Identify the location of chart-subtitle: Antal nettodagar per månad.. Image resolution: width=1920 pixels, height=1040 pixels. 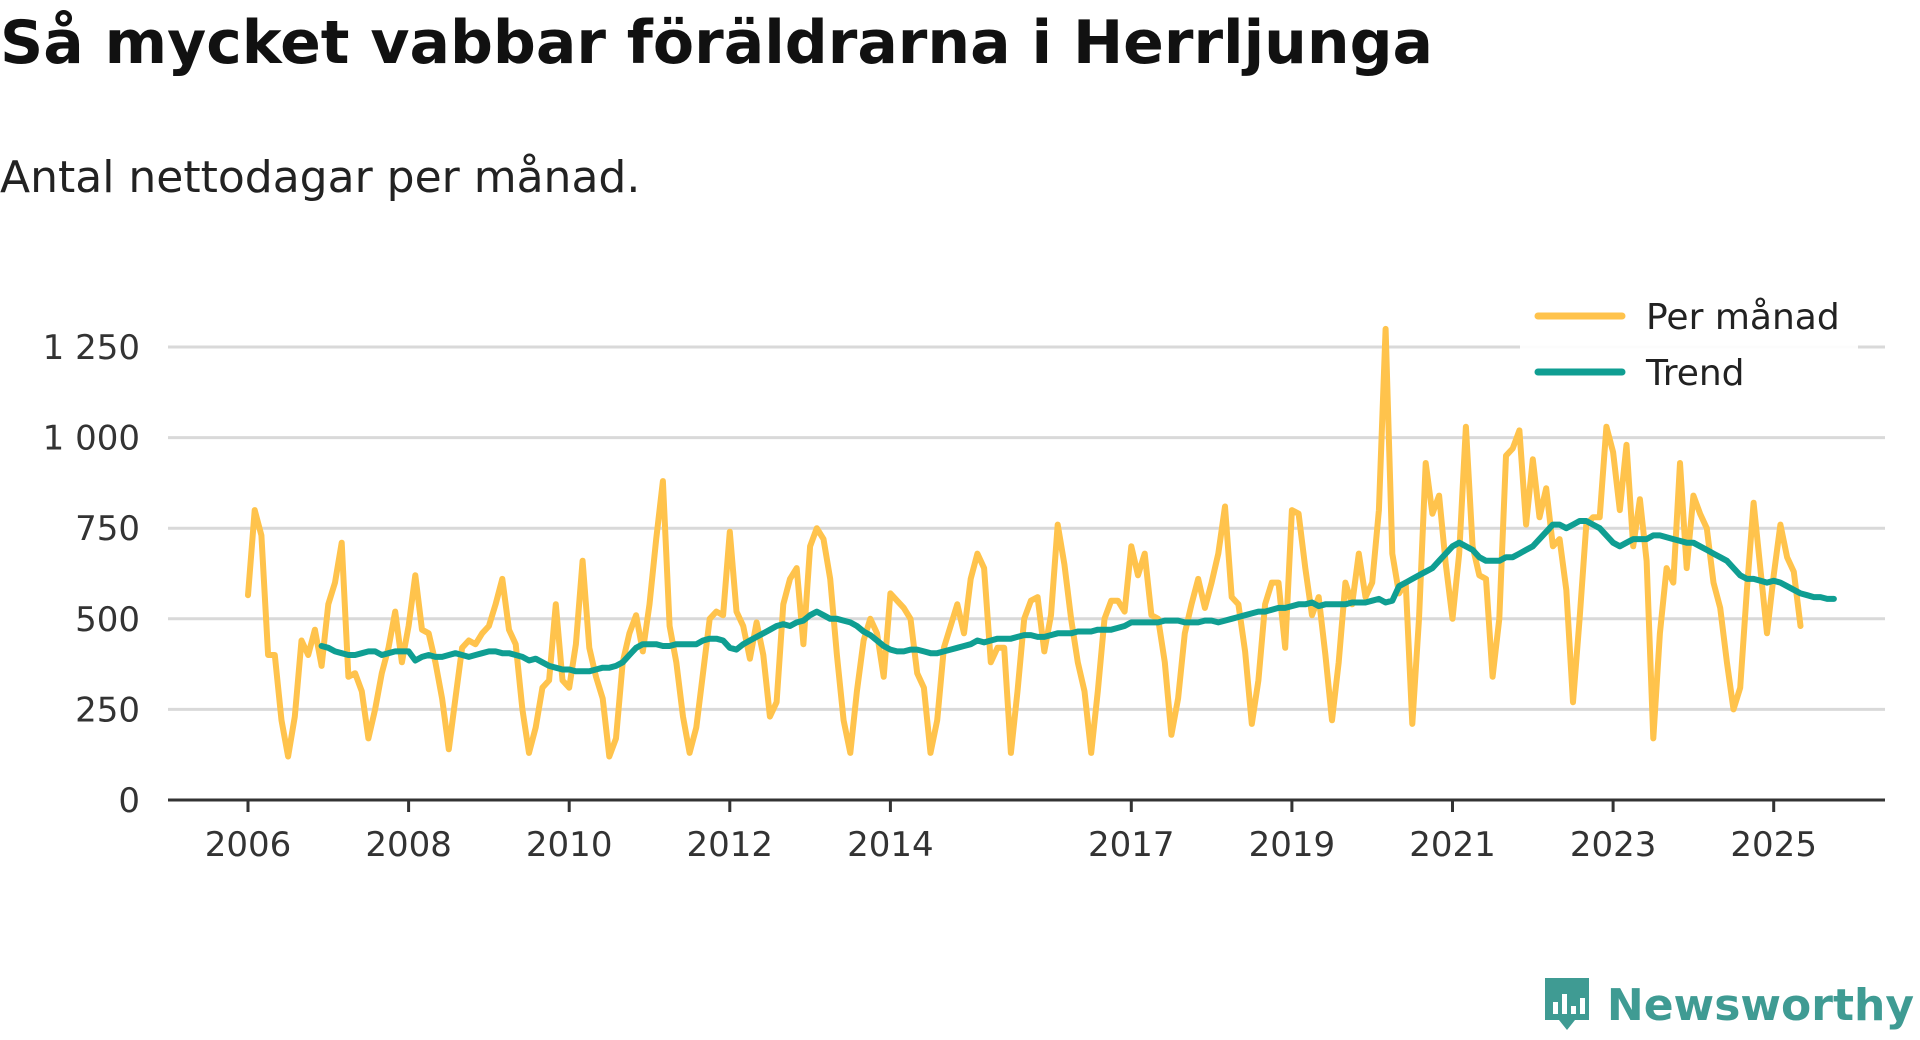
(320, 177).